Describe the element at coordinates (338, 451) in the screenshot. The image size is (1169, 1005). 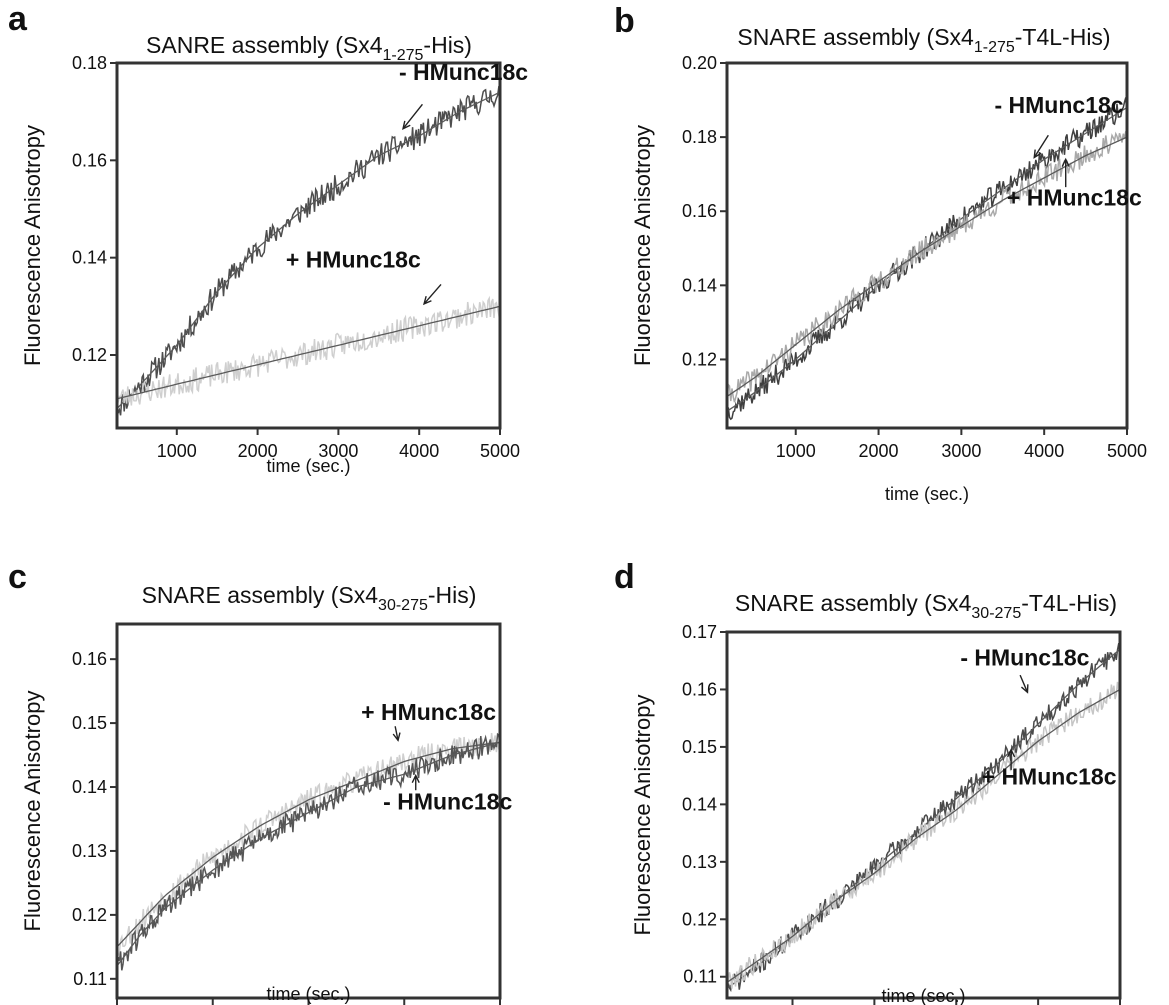
I see `x-tick-label: 3000` at that location.